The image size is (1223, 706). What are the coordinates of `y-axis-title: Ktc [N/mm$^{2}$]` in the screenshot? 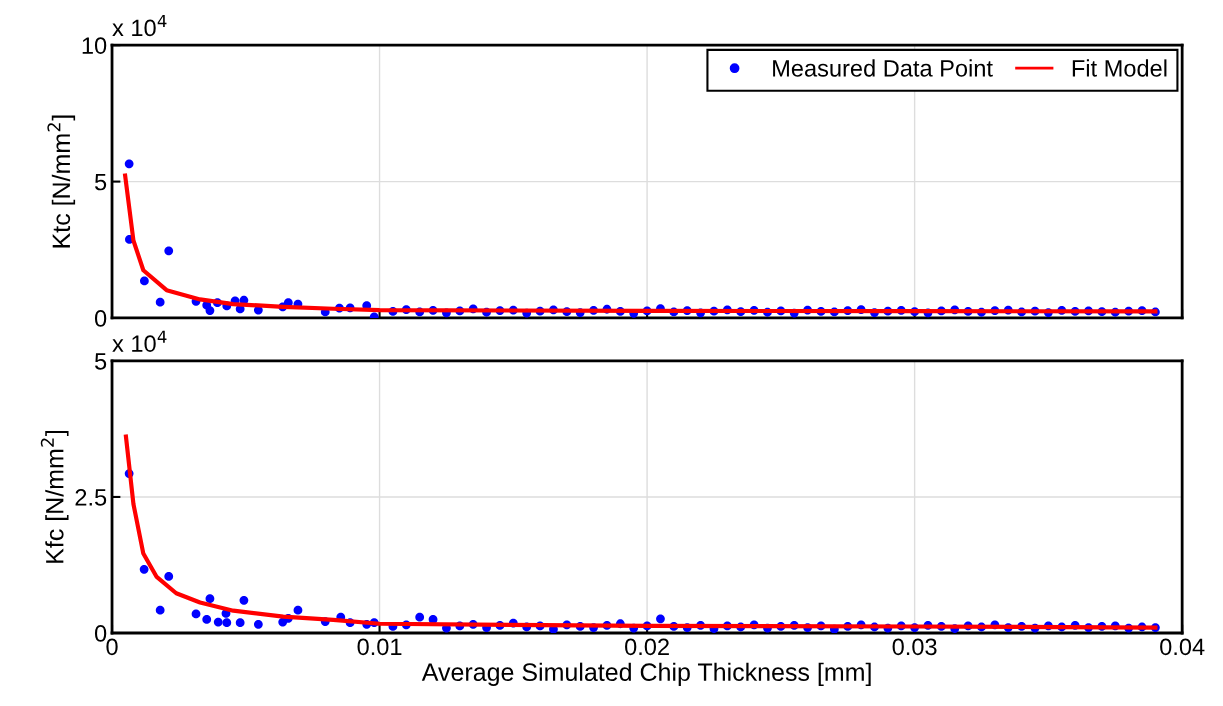 It's located at (61, 181).